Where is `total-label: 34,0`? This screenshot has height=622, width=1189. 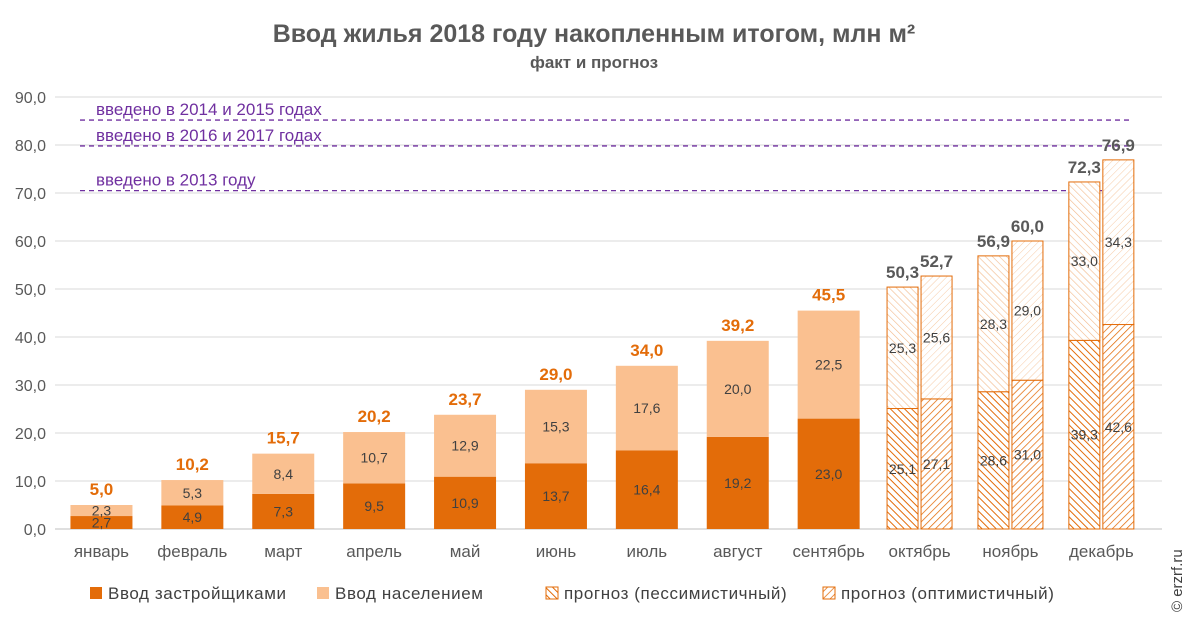
total-label: 34,0 is located at coordinates (646, 350).